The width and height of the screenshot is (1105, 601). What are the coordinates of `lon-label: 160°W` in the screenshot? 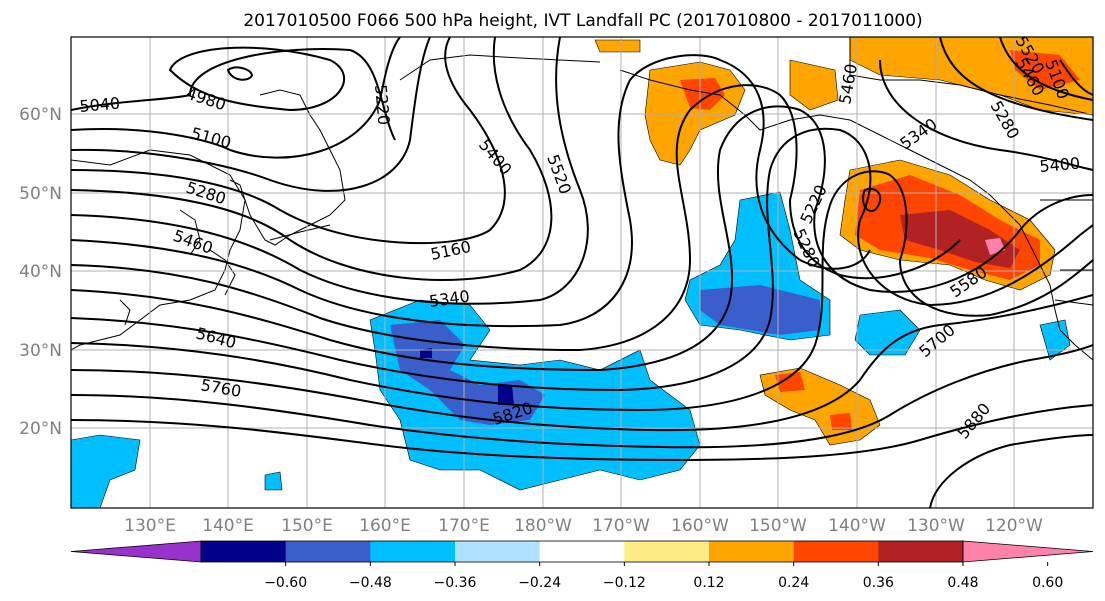 It's located at (700, 526).